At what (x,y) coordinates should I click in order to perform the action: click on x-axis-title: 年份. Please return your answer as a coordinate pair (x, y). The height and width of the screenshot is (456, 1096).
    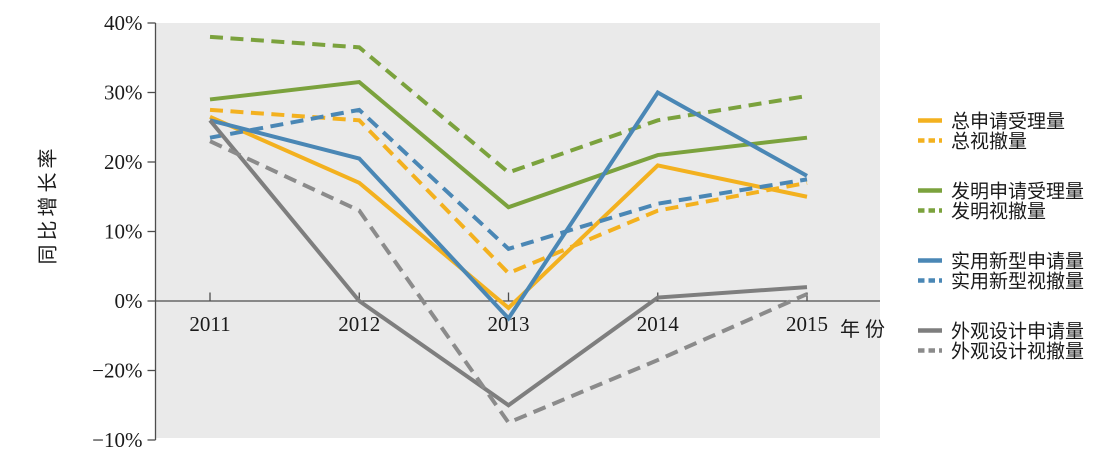
    Looking at the image, I should click on (865, 330).